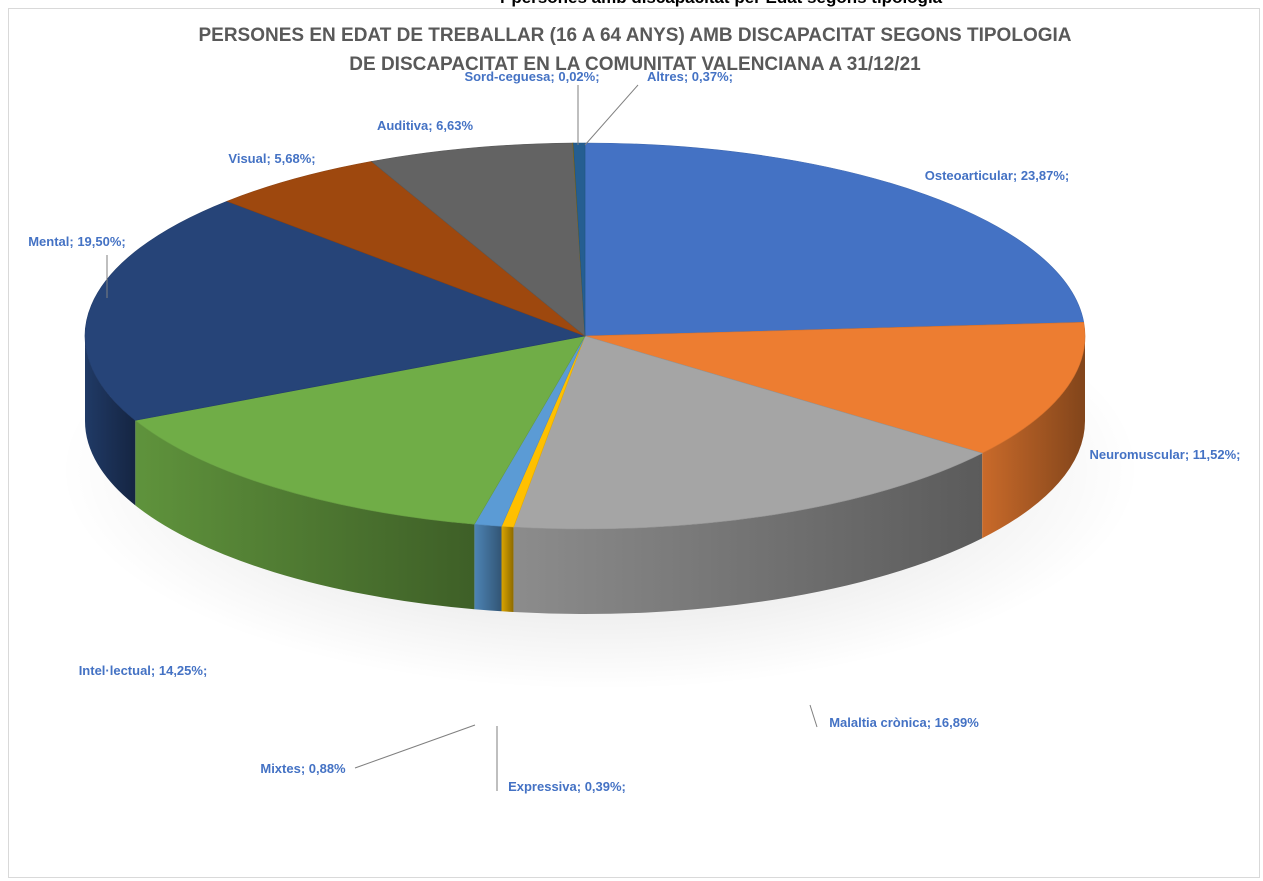  I want to click on data-label-neuromuscular: Neuromuscular; 11,52%;, so click(1164, 454).